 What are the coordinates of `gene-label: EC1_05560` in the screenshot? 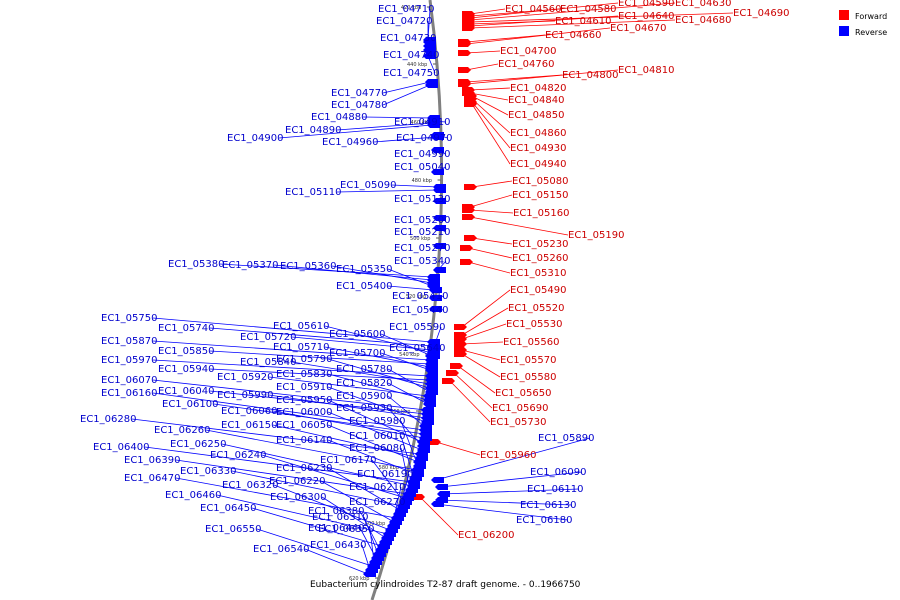 It's located at (531, 342).